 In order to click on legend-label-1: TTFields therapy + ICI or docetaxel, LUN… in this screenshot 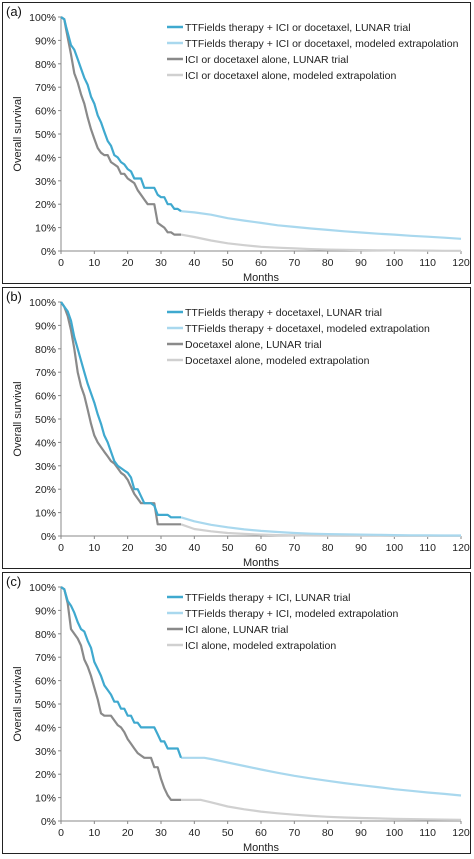, I will do `click(298, 28)`.